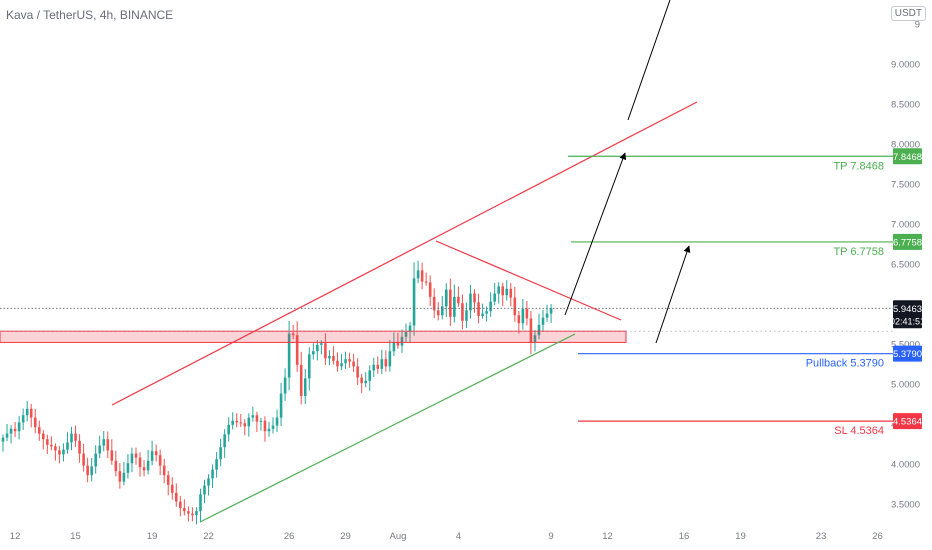  What do you see at coordinates (313, 336) in the screenshot?
I see `support-zone` at bounding box center [313, 336].